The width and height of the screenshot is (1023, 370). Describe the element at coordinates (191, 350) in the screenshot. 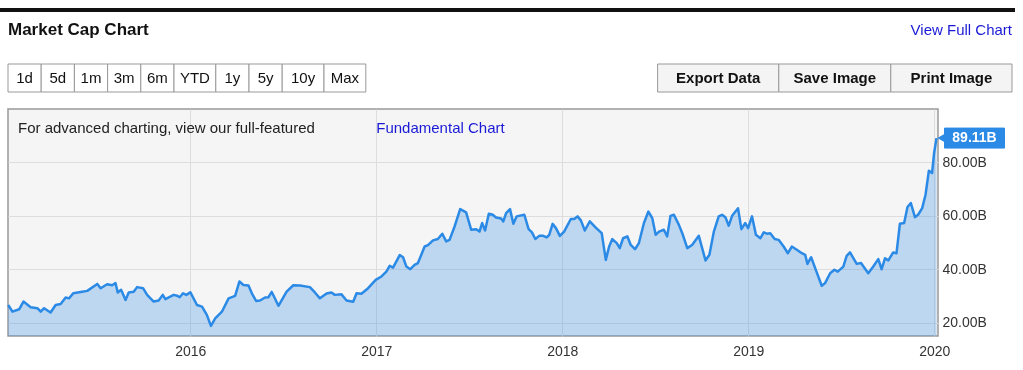

I see `x-tick-label: 2016` at that location.